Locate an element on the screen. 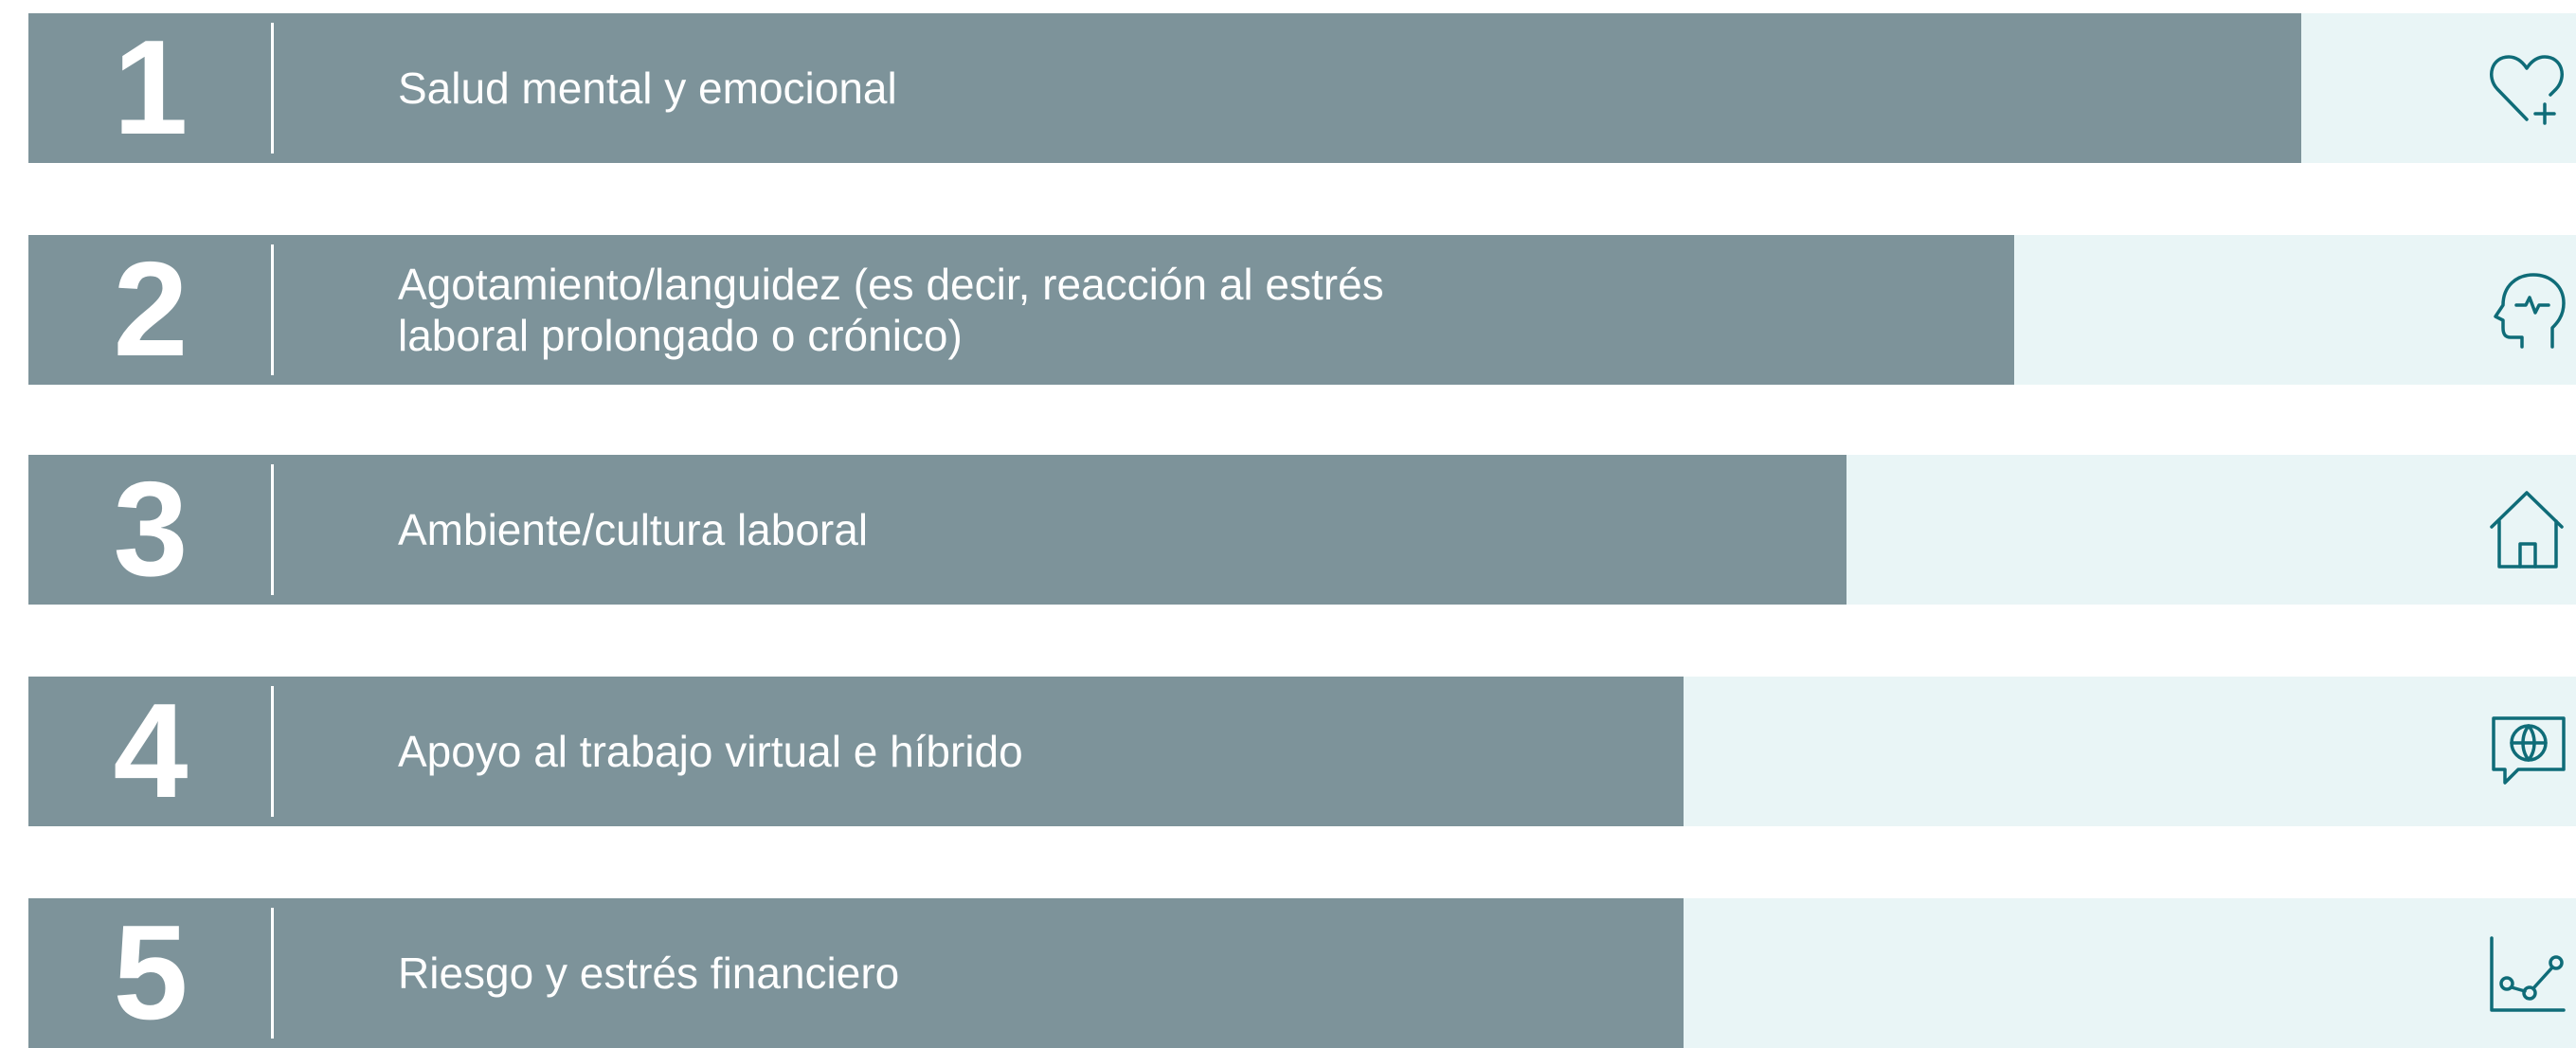 The height and width of the screenshot is (1048, 2576). row: 3 Ambiente/cultura laboral is located at coordinates (1302, 530).